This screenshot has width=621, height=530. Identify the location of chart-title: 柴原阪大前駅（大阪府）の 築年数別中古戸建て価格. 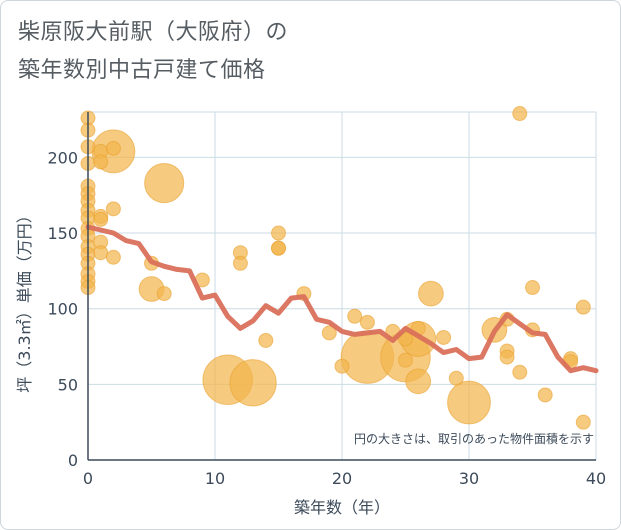
(298, 52).